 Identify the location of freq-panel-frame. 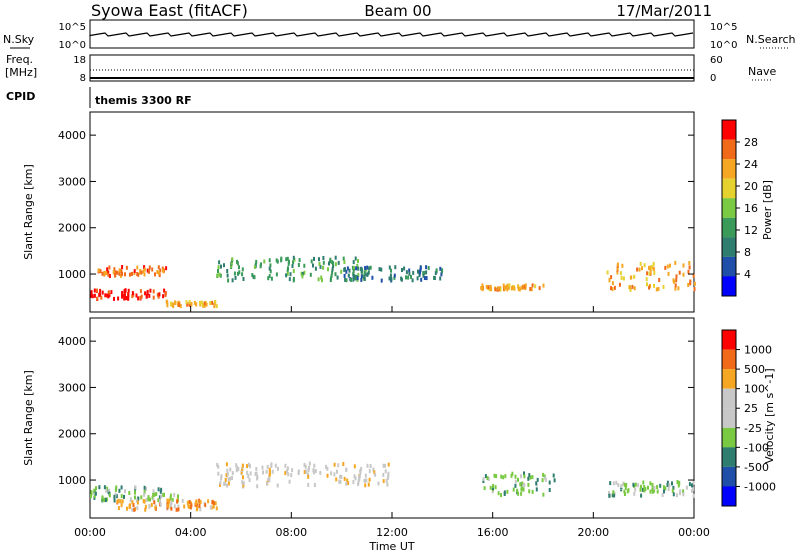
(392, 68).